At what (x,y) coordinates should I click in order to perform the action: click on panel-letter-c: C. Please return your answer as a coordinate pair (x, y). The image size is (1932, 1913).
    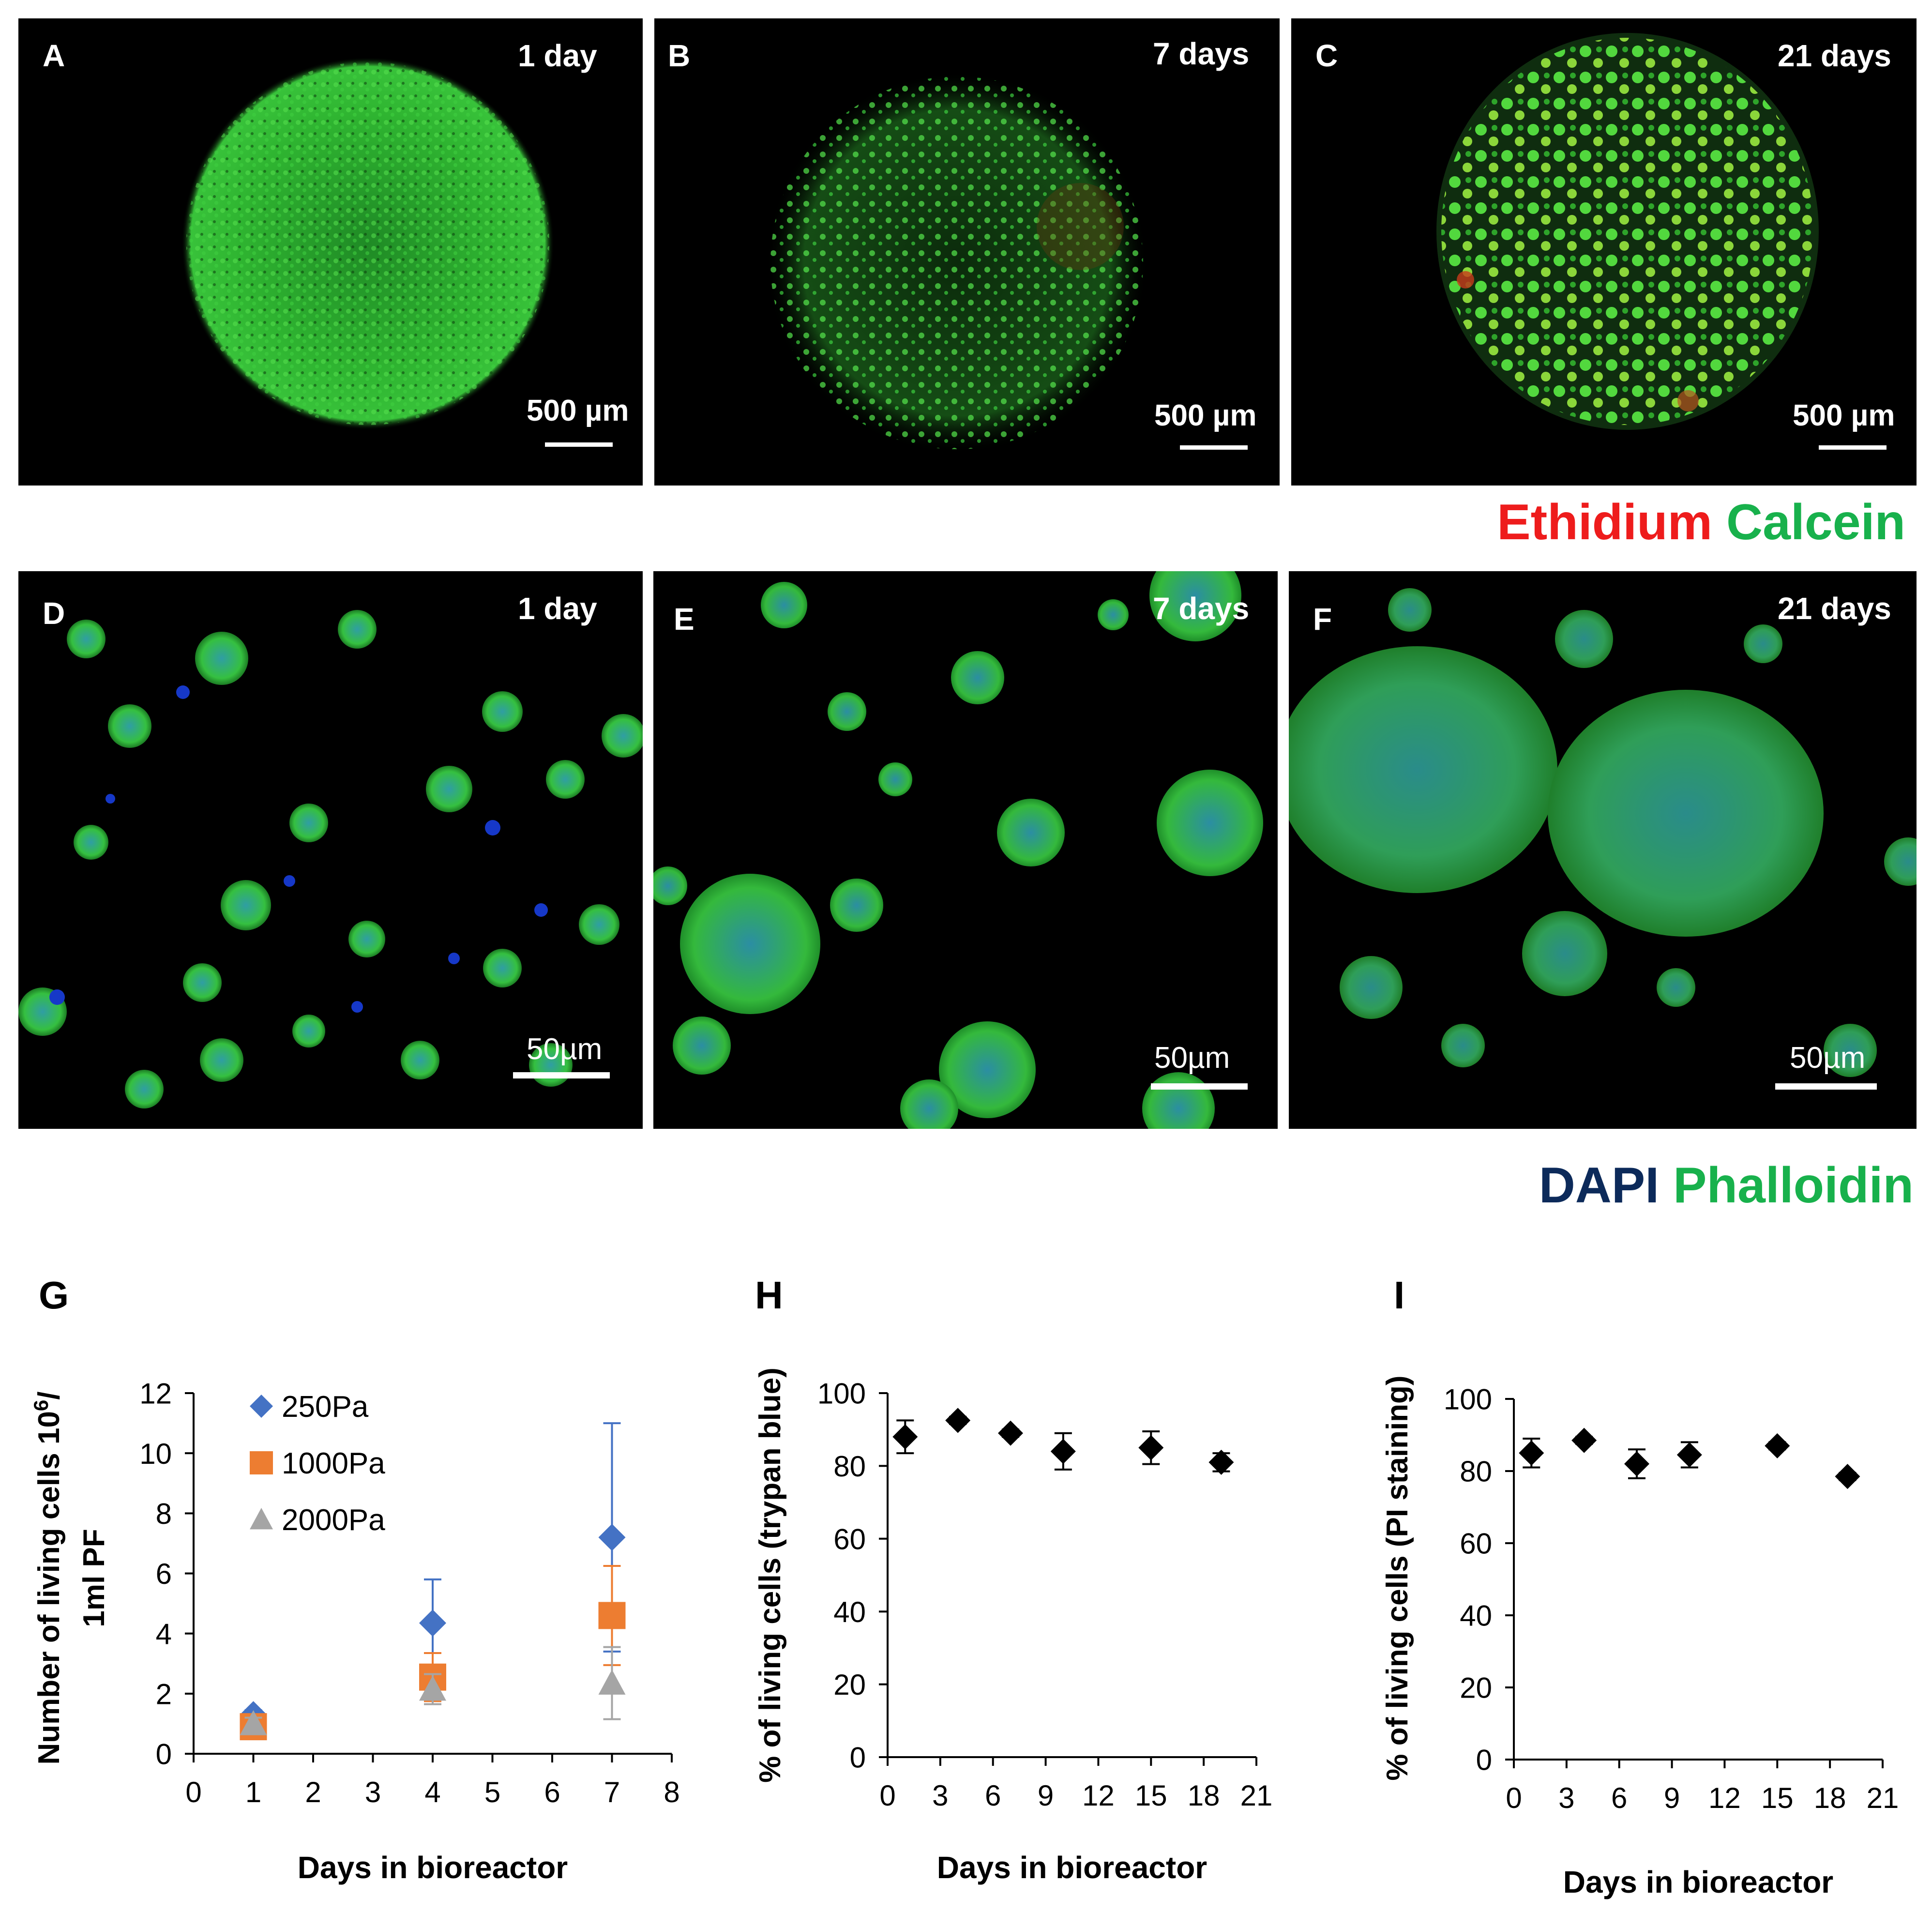
    Looking at the image, I should click on (1326, 55).